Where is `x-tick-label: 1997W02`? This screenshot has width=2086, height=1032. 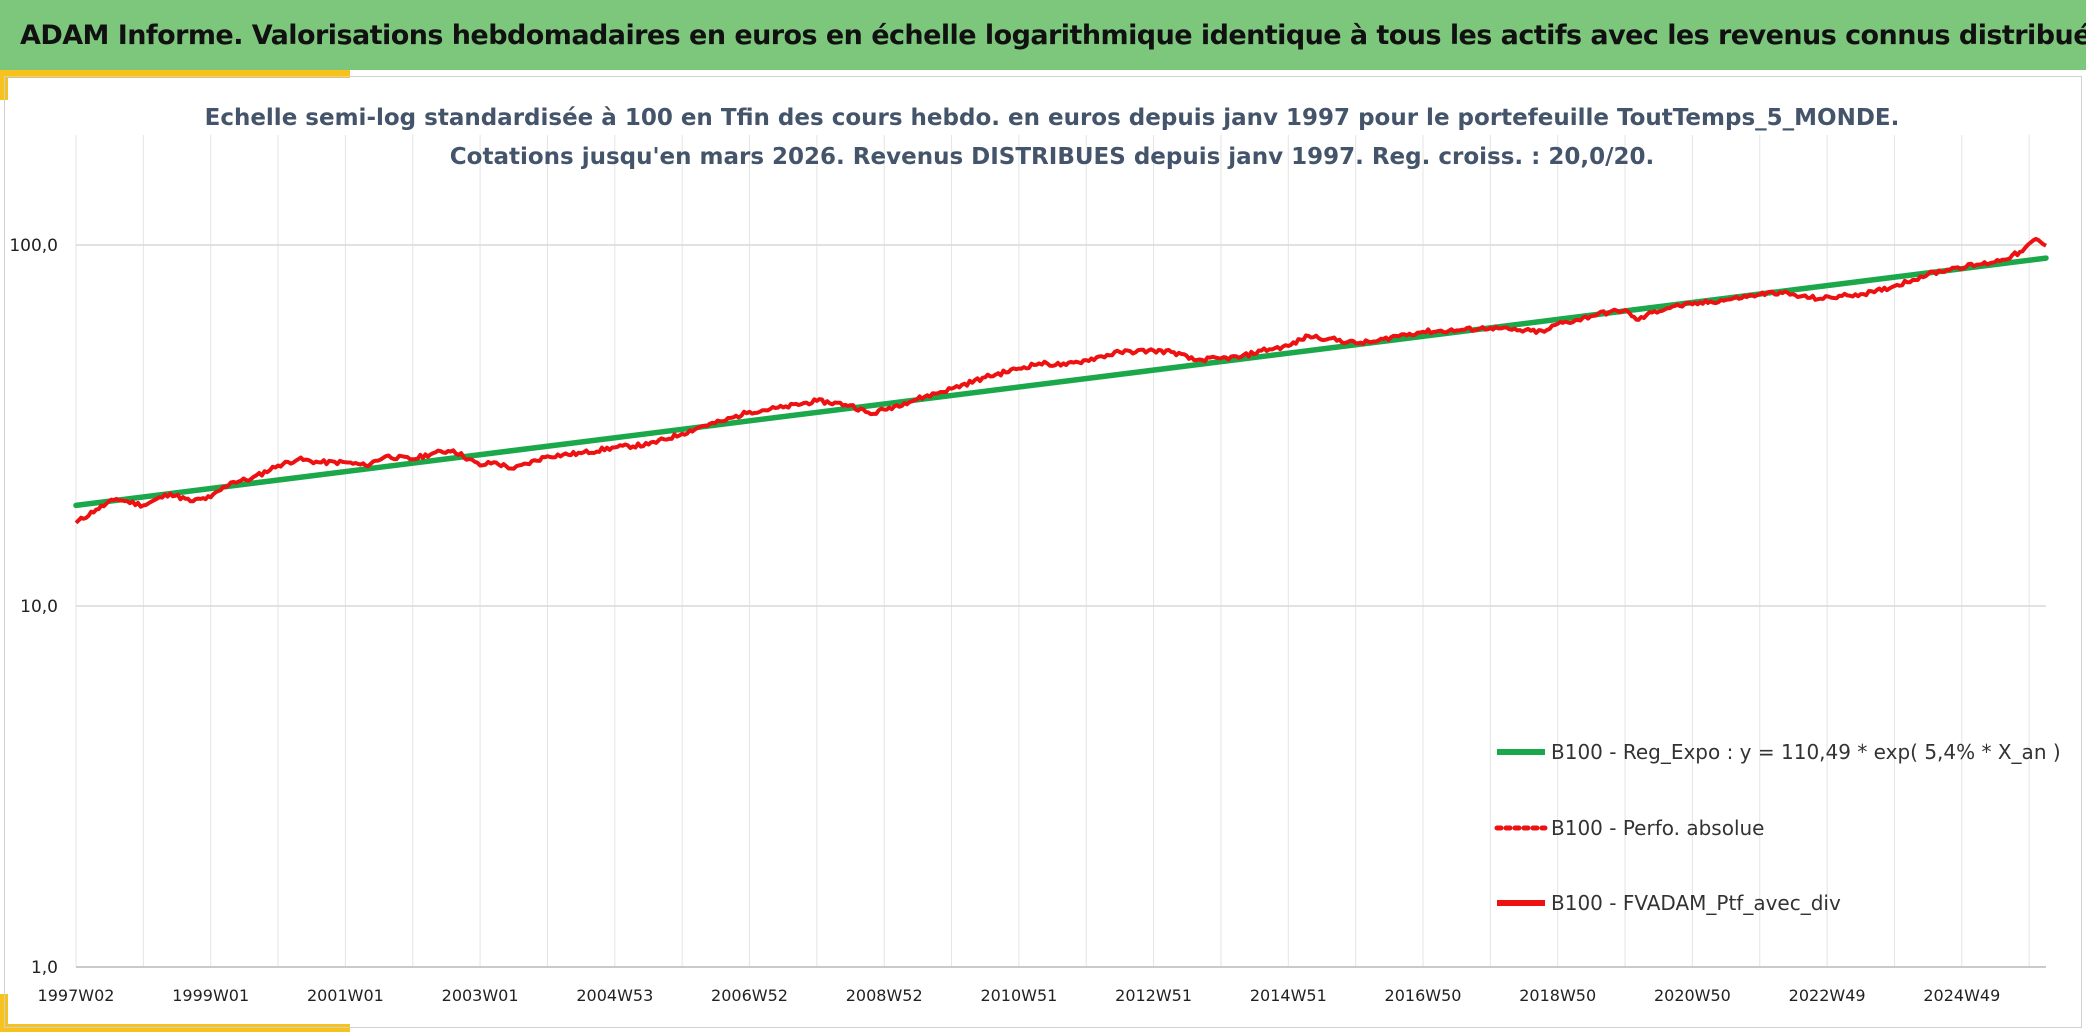 x-tick-label: 1997W02 is located at coordinates (76, 995).